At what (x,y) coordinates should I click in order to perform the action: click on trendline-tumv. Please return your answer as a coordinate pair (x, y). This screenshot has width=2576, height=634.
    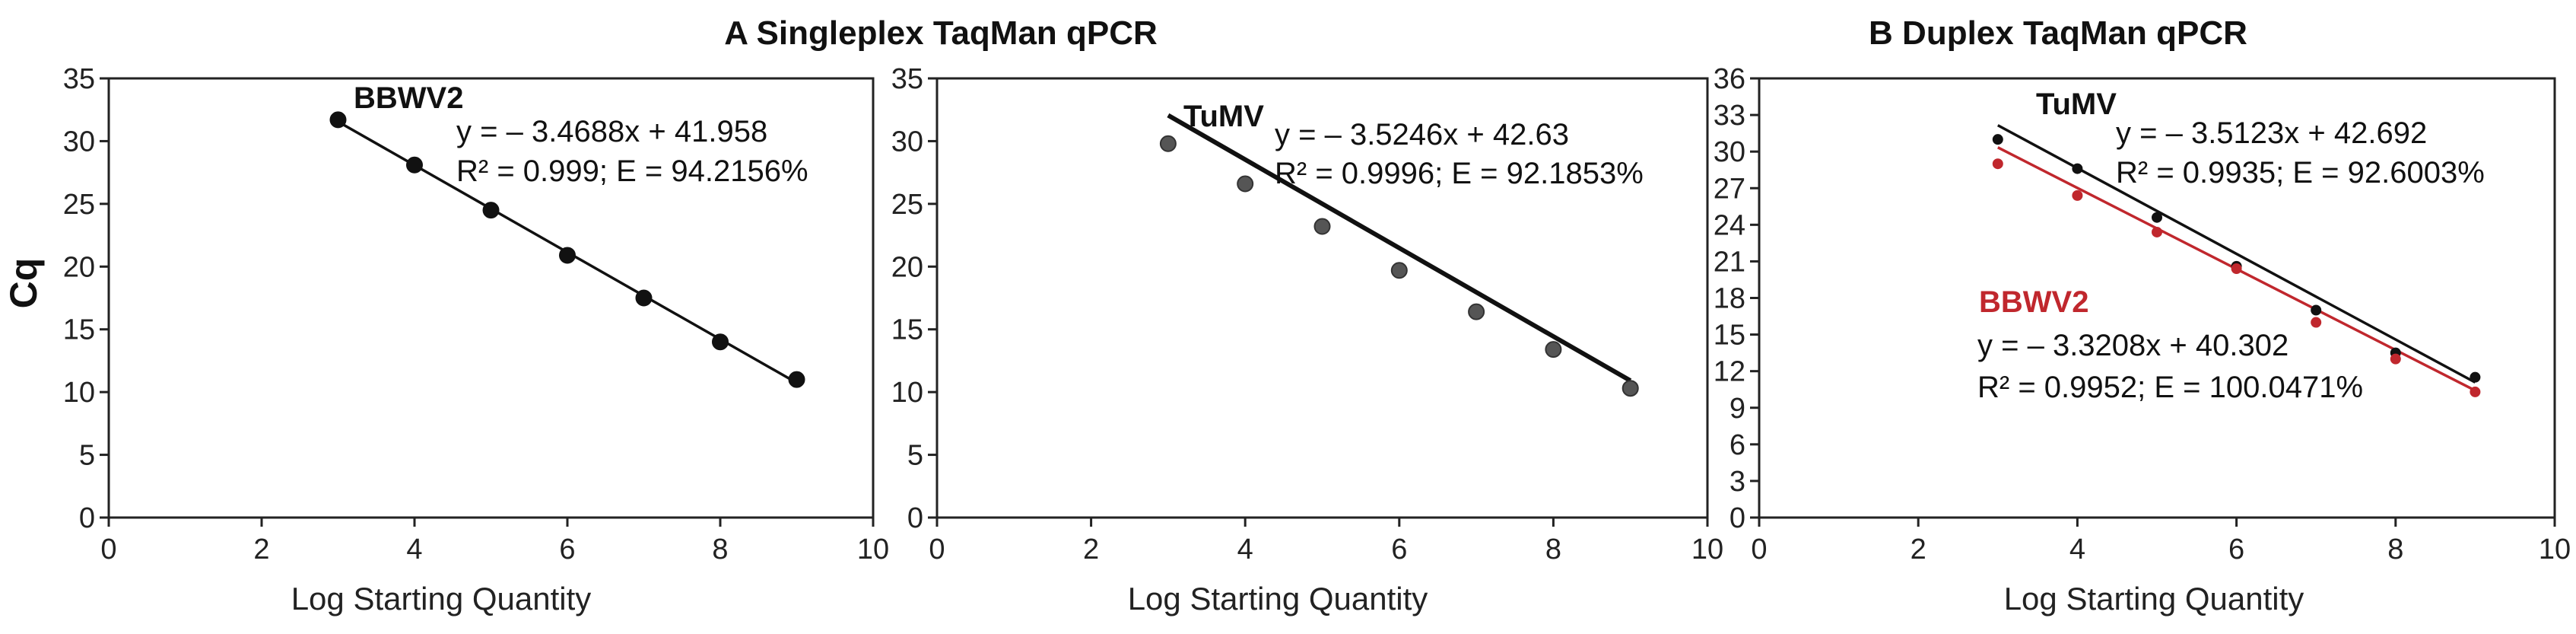
    Looking at the image, I should click on (1399, 248).